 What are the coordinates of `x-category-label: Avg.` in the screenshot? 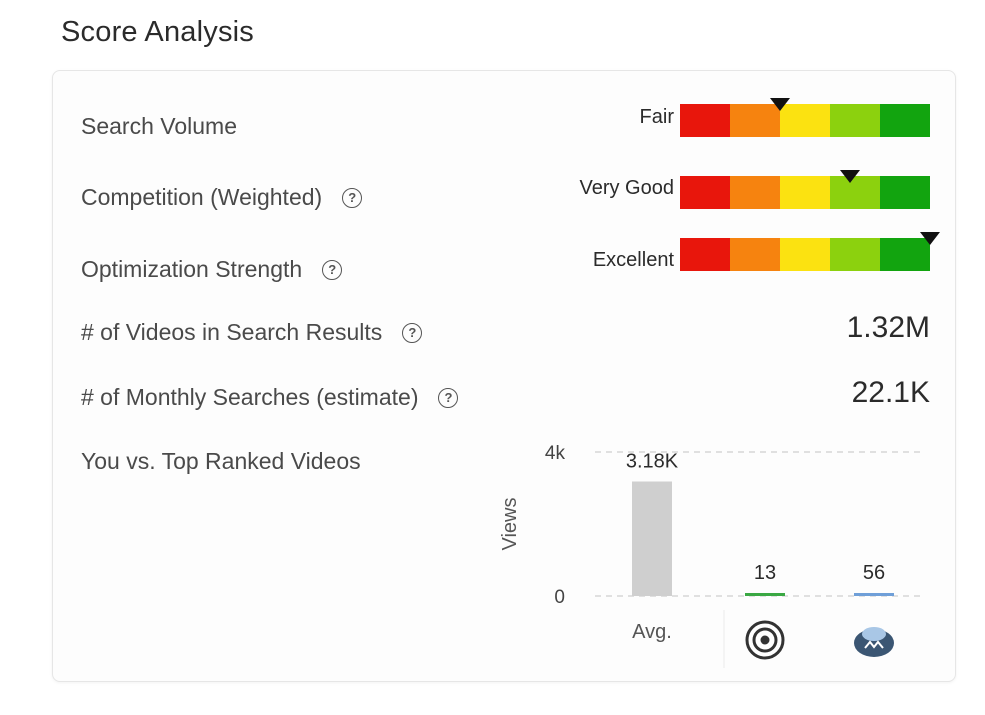 It's located at (652, 632).